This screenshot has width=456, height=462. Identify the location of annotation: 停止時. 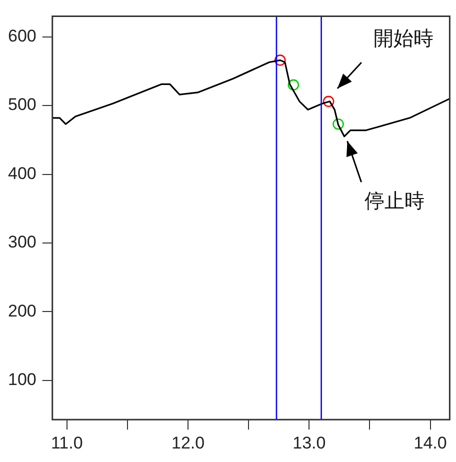
(394, 201).